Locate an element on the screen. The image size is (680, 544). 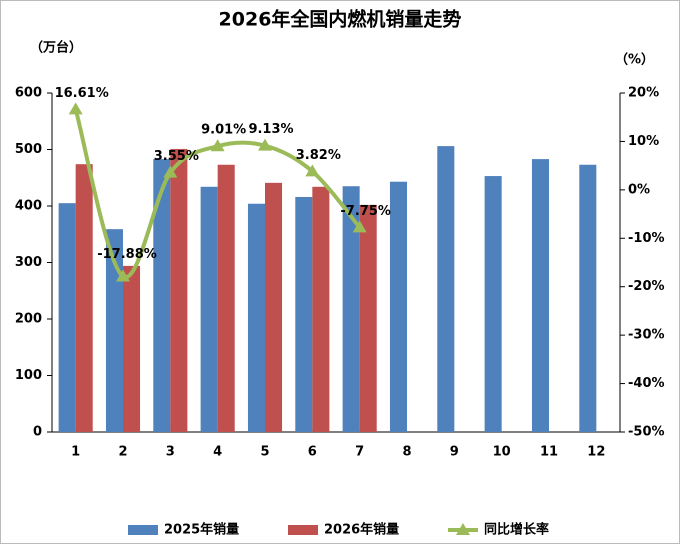
x-tick-label: 1 is located at coordinates (75, 452).